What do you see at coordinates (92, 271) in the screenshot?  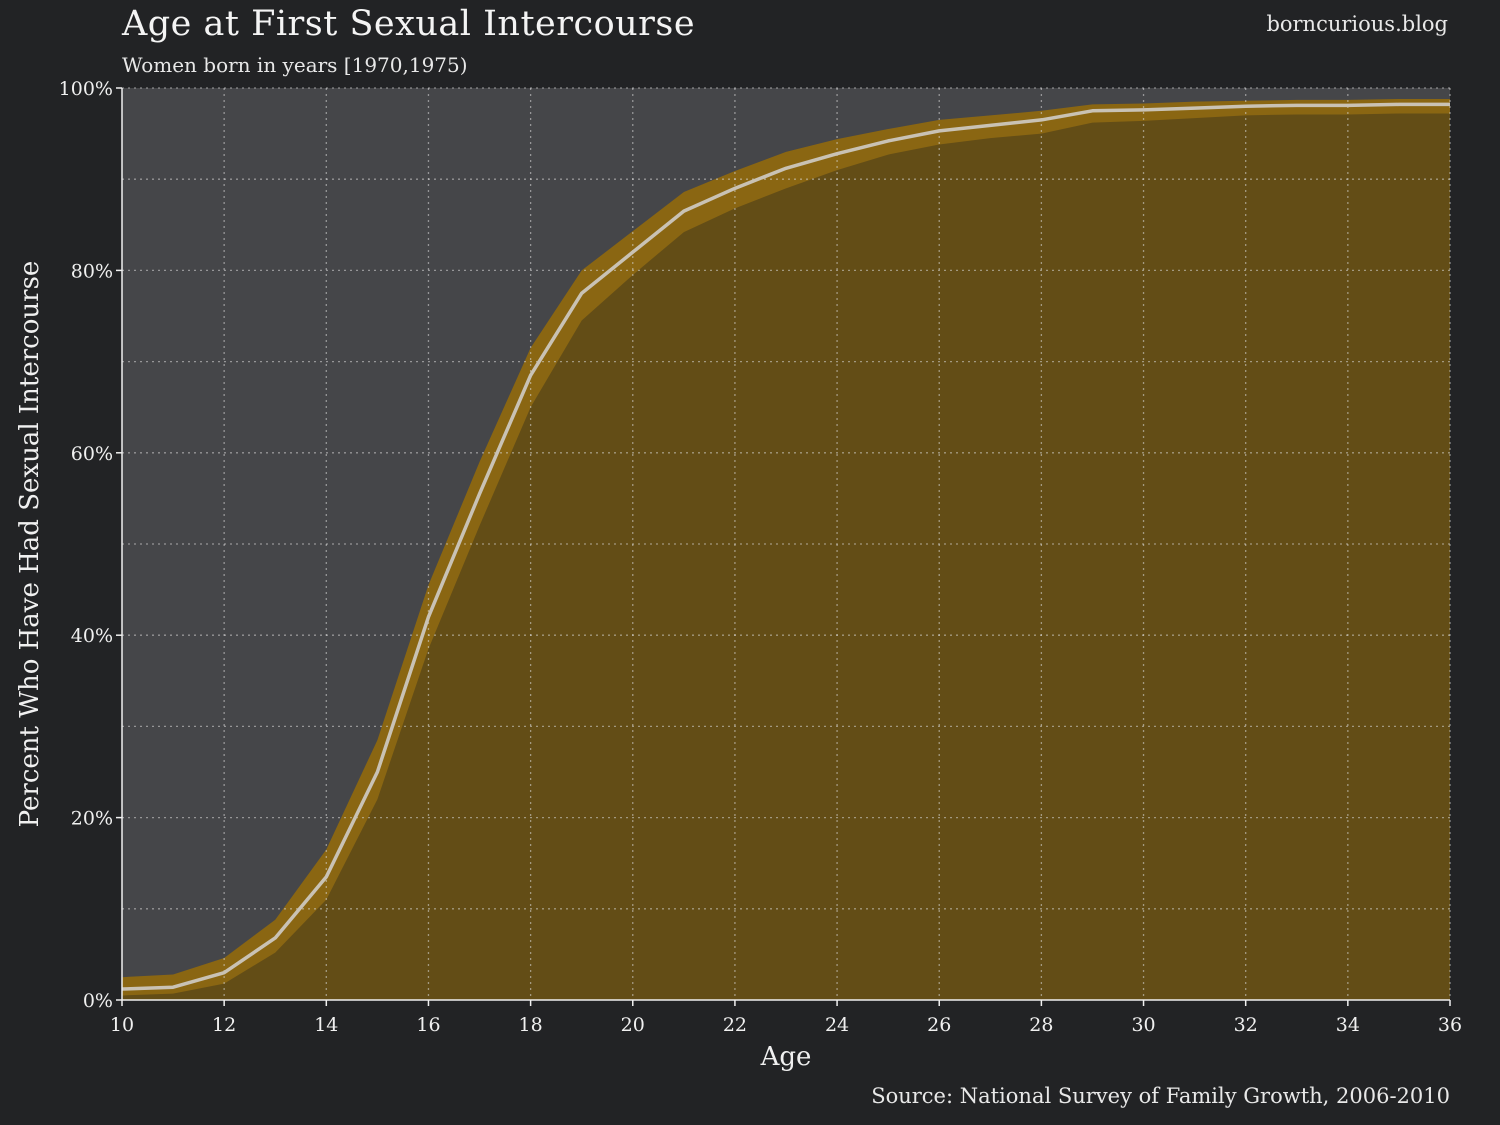 I see `y-tick-label: 80%` at bounding box center [92, 271].